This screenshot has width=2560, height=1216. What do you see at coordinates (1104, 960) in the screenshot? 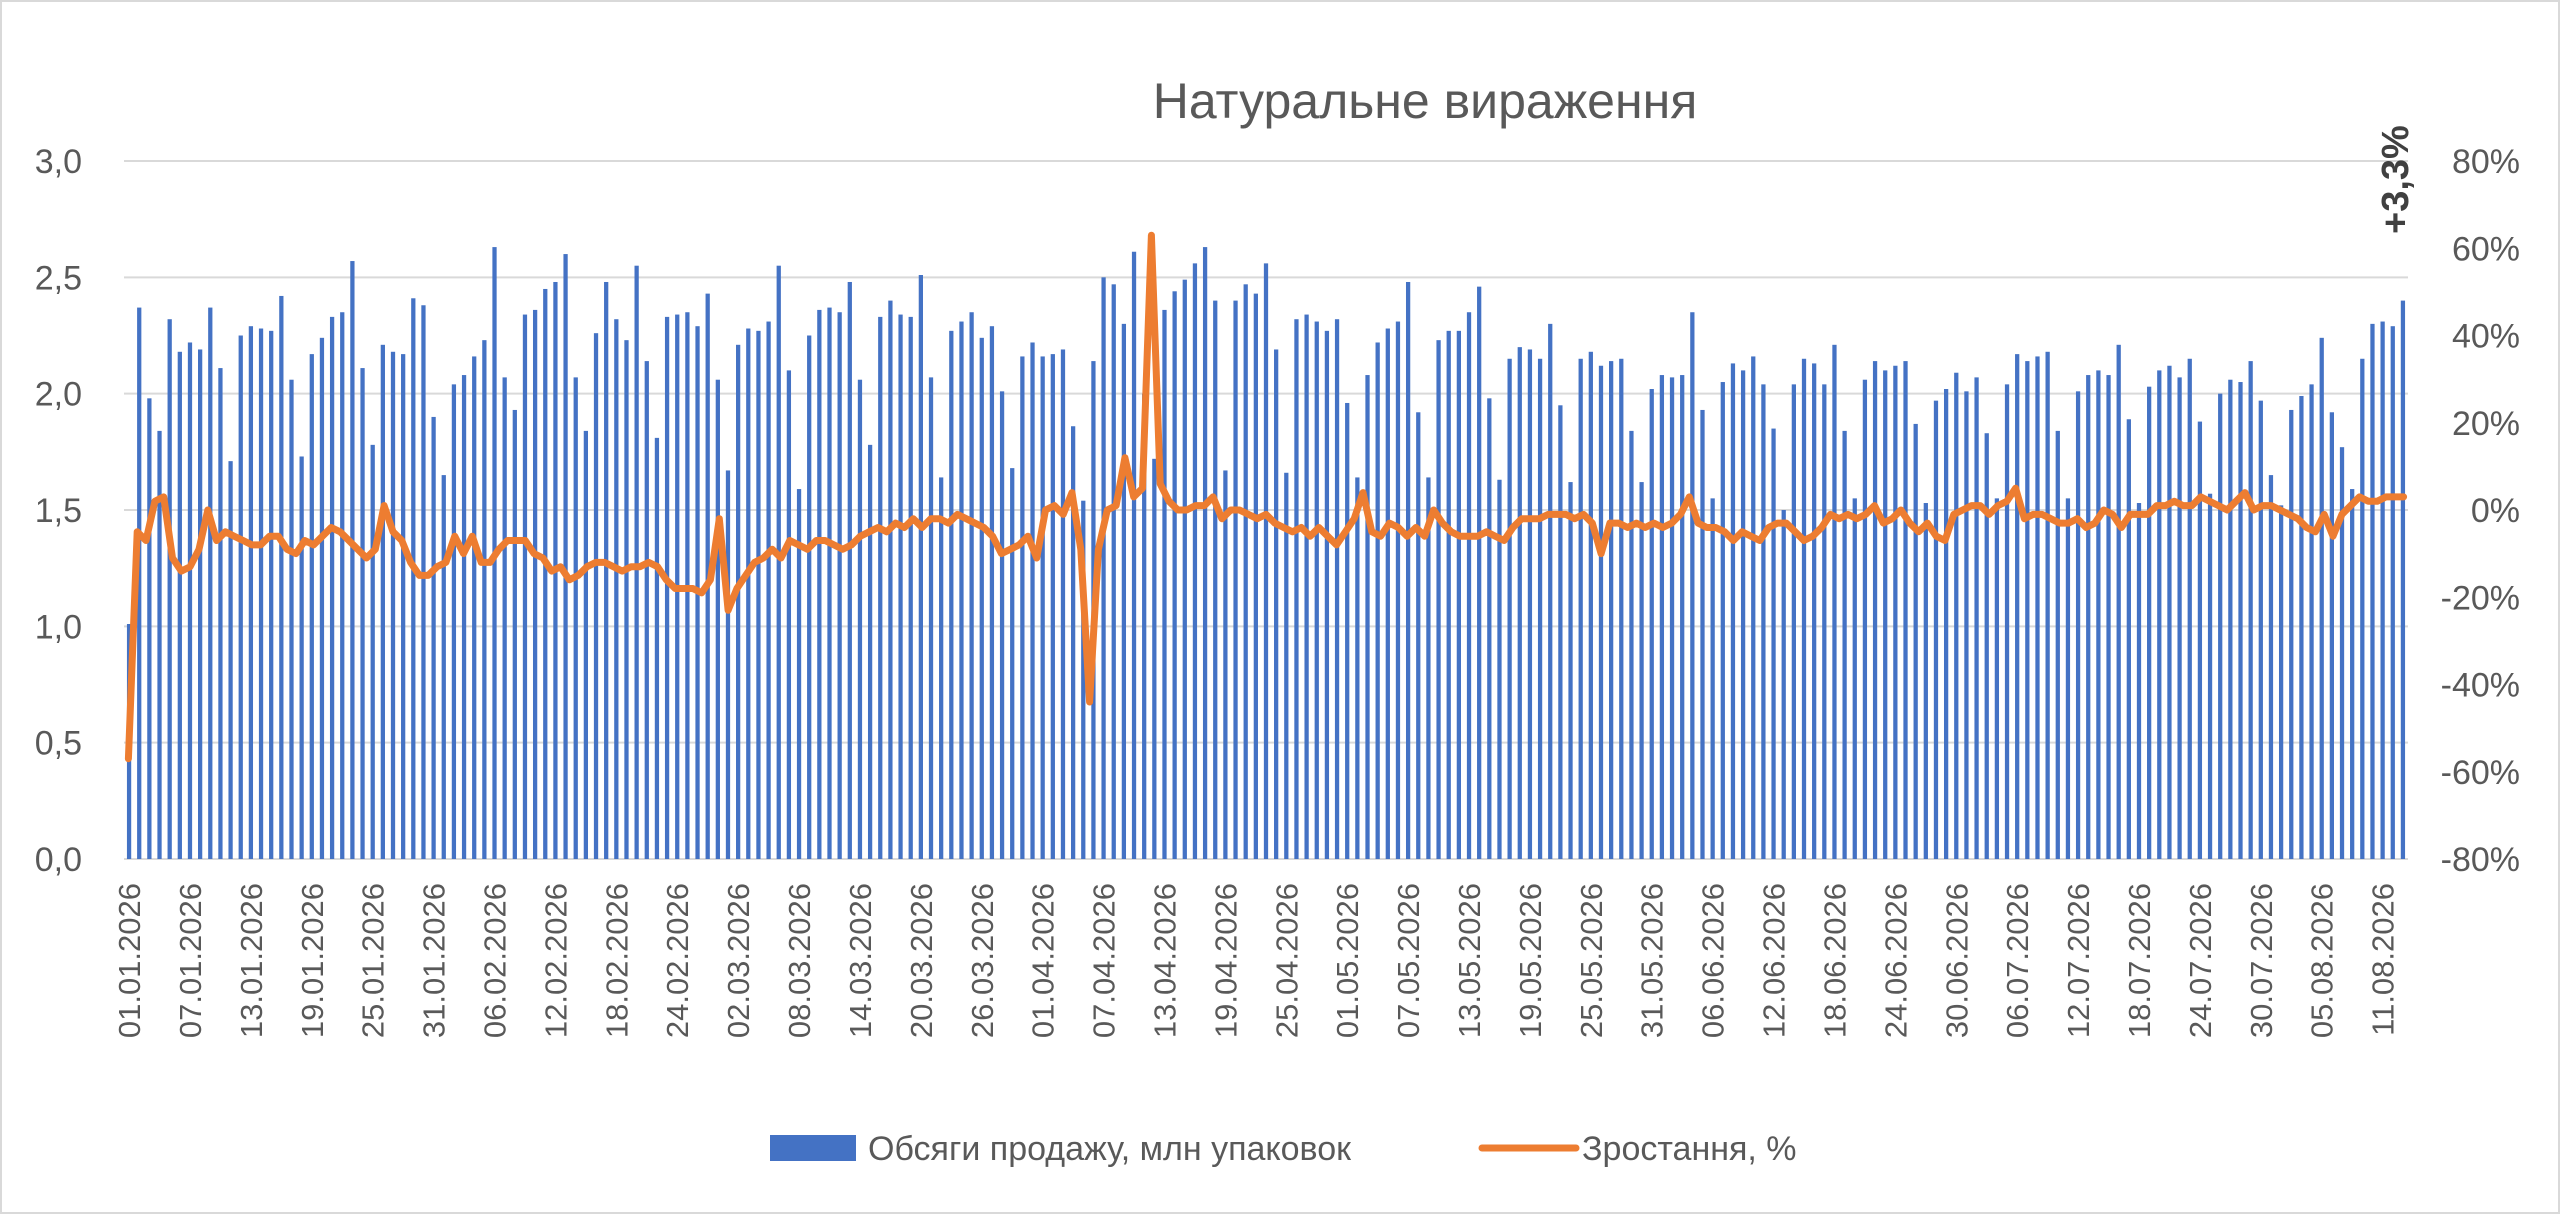
I see `x-tick-label: 07.04.2026` at bounding box center [1104, 960].